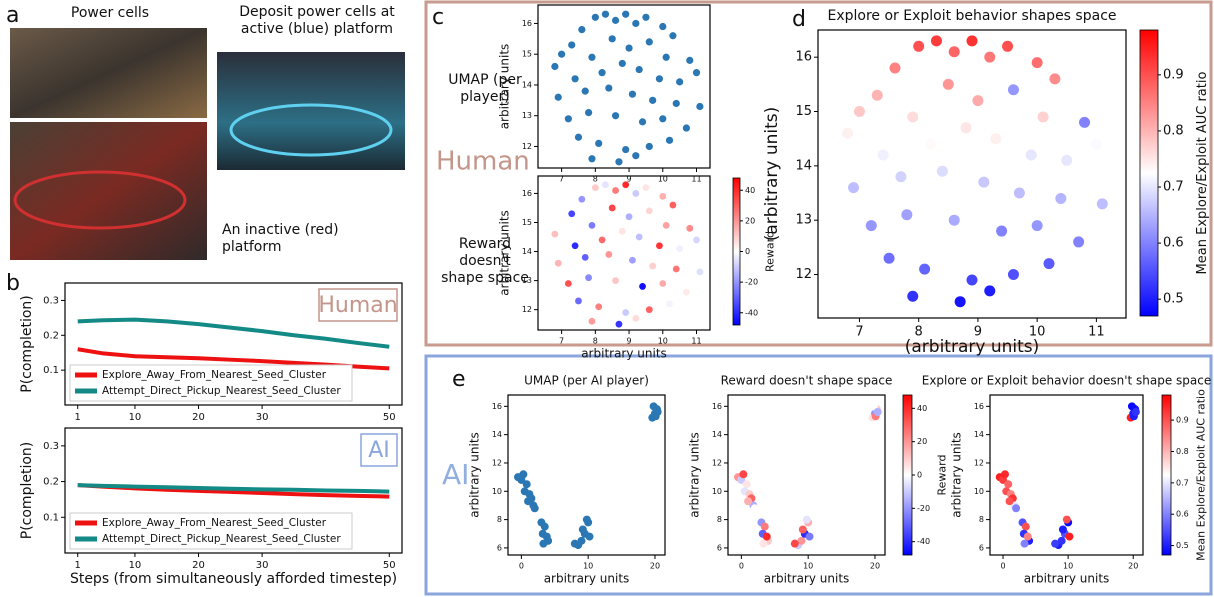  Describe the element at coordinates (979, 434) in the screenshot. I see `y-tick-label: 14` at that location.